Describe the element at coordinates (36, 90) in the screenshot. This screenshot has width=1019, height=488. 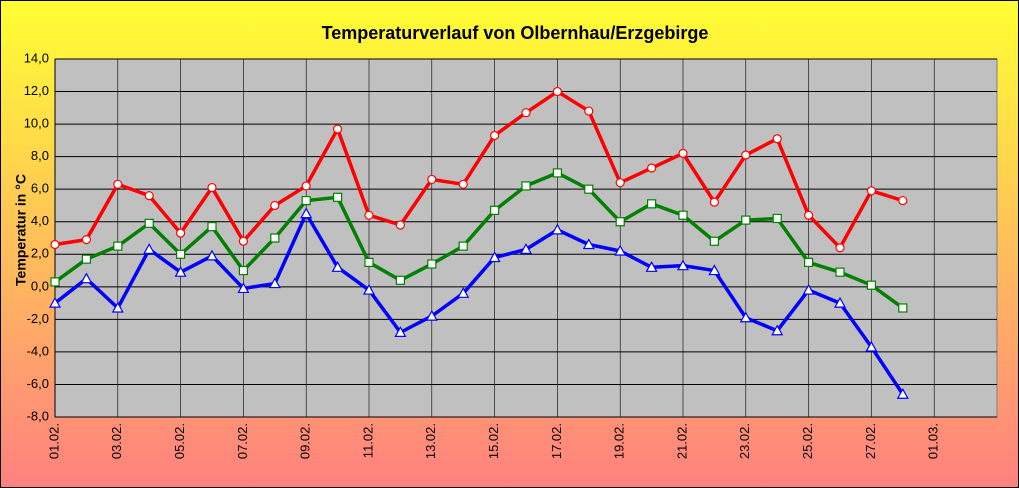
I see `y-tick-label: 12,0` at that location.